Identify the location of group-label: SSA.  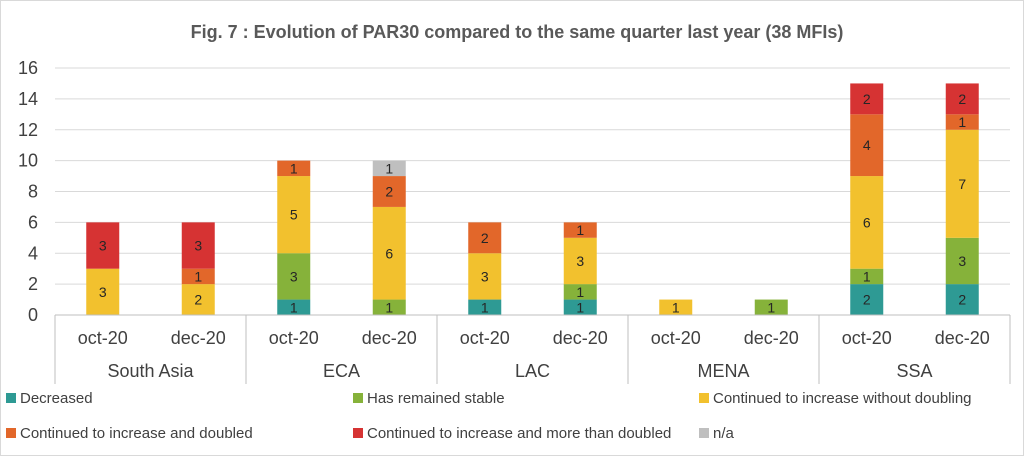
(914, 371).